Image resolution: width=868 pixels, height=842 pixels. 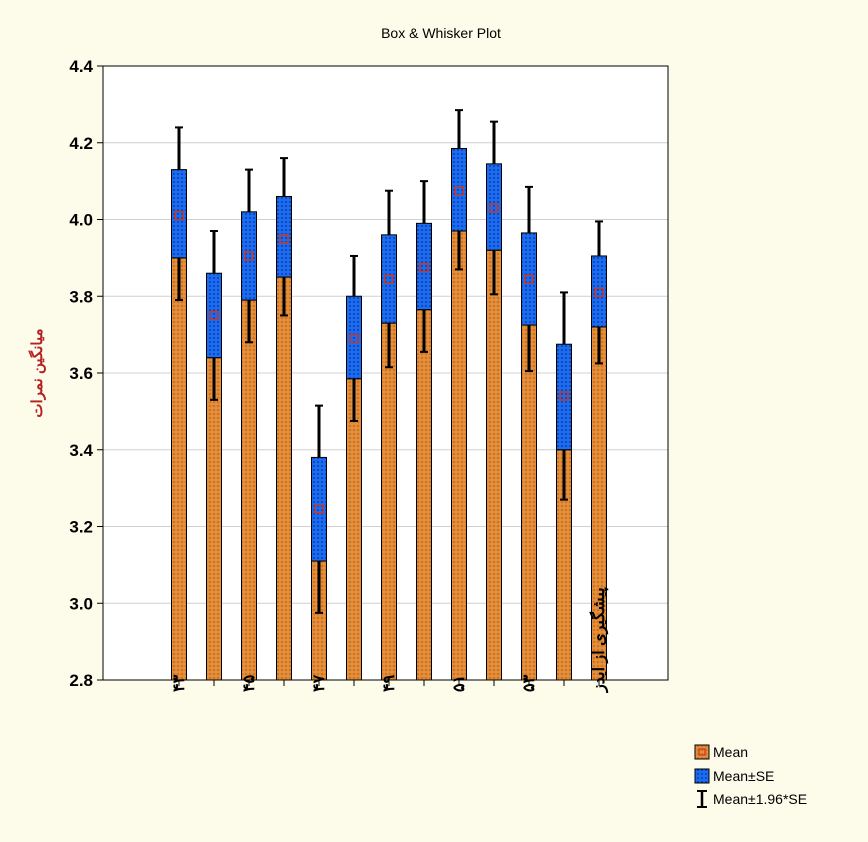 I want to click on legend-item-0: Mean, so click(x=721, y=752).